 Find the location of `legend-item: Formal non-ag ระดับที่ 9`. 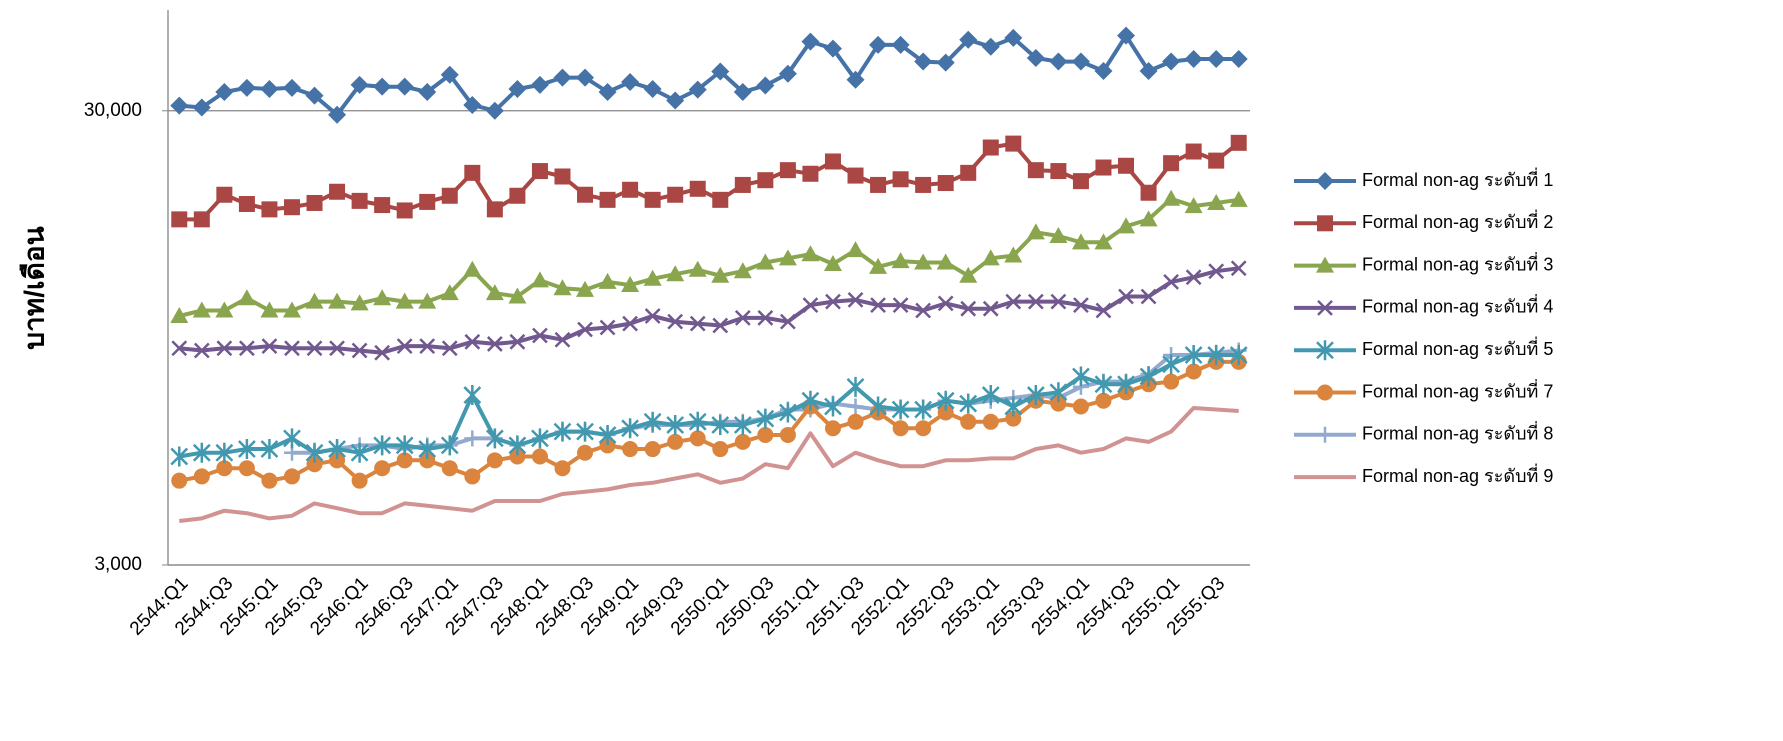

legend-item: Formal non-ag ระดับที่ 9 is located at coordinates (1423, 474).